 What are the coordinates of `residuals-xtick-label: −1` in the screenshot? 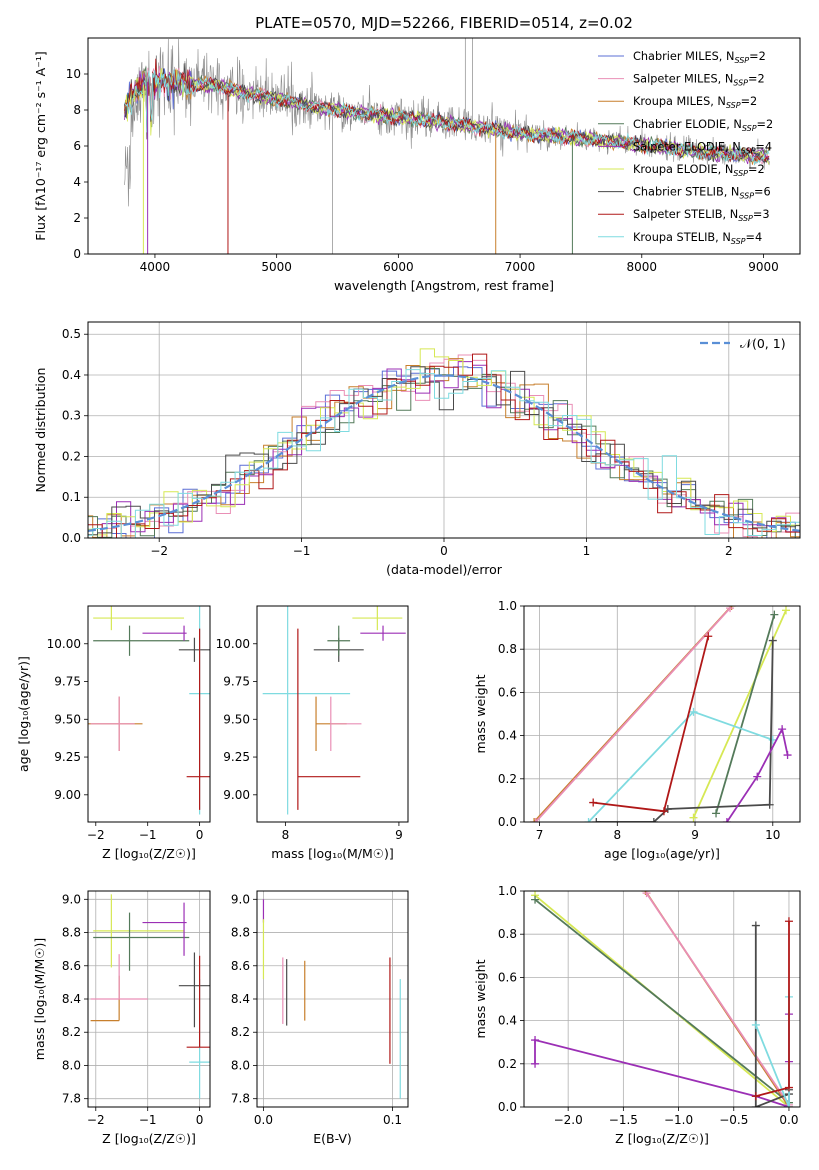 It's located at (302, 551).